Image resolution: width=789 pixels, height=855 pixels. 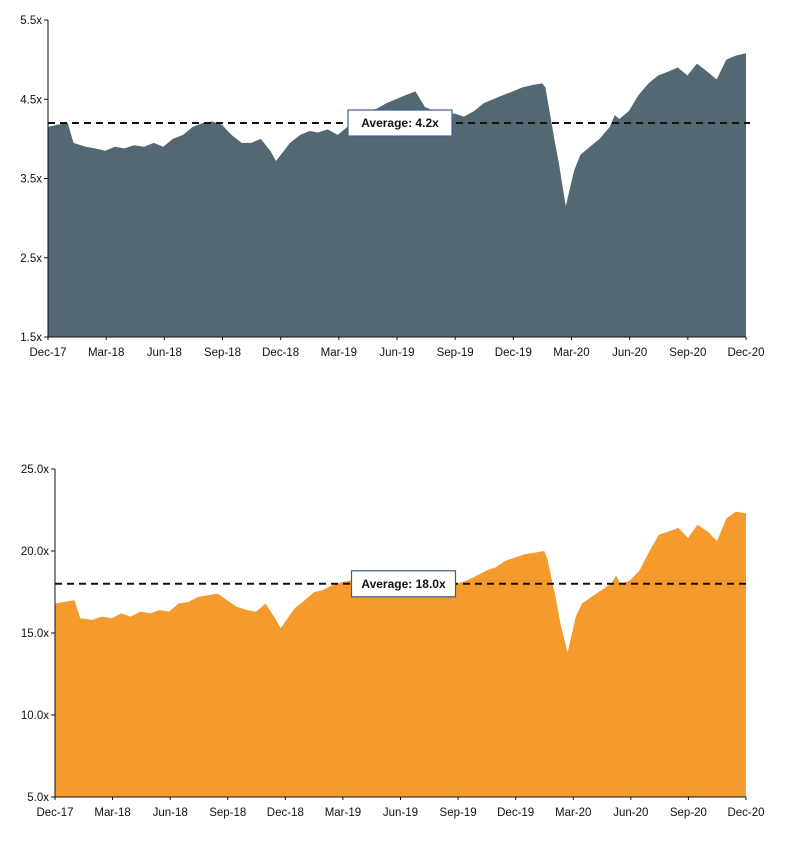 I want to click on y-tick-label: 4.5x, so click(x=31, y=100).